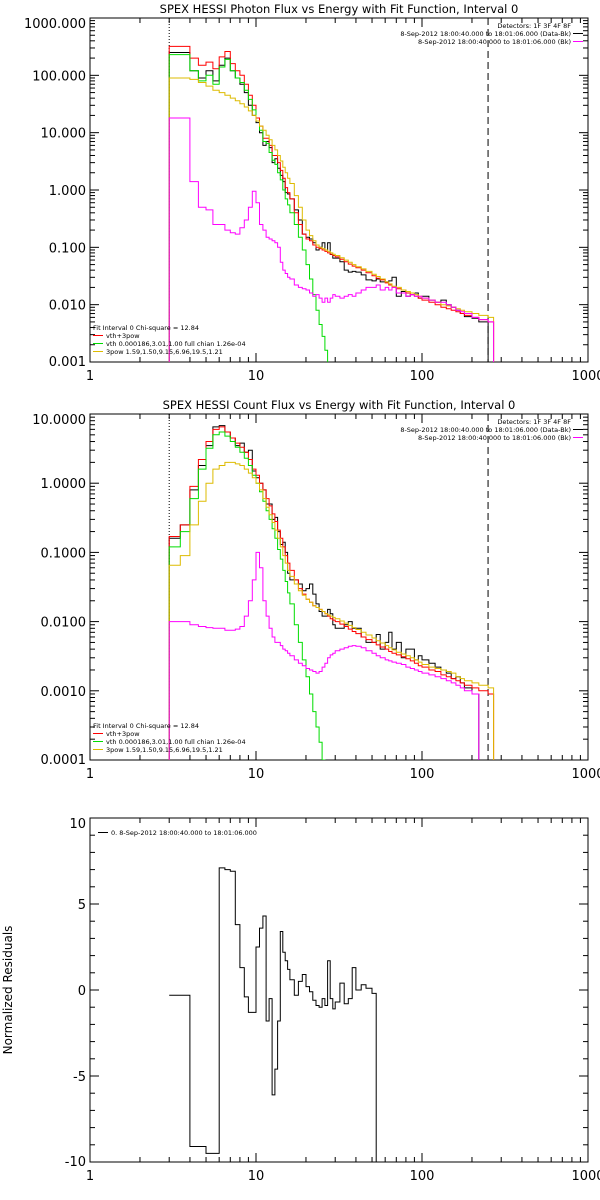 This screenshot has height=1200, width=600. I want to click on y-tick-label: 5, so click(82, 905).